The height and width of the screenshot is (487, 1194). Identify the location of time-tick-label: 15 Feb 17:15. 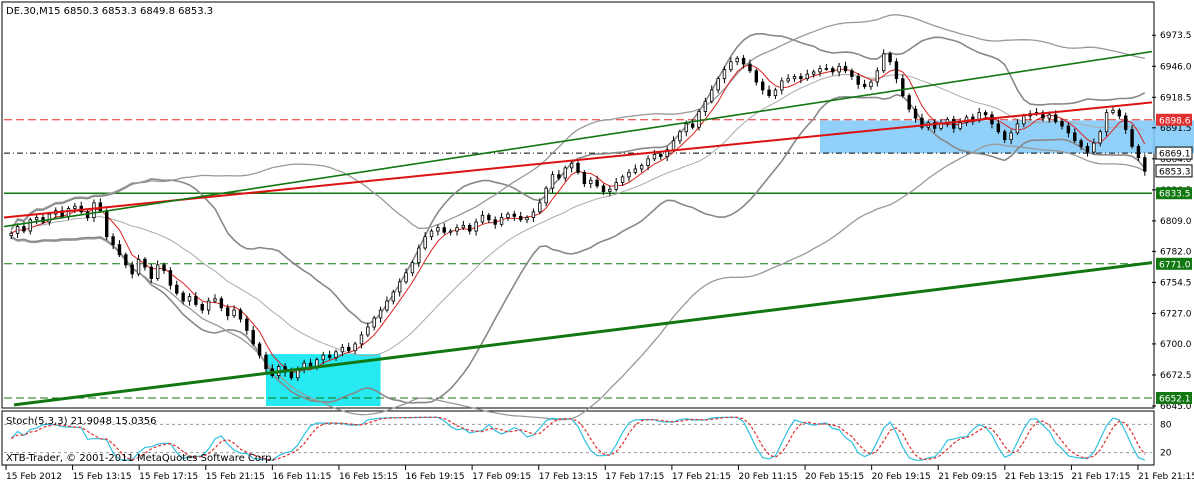
(168, 477).